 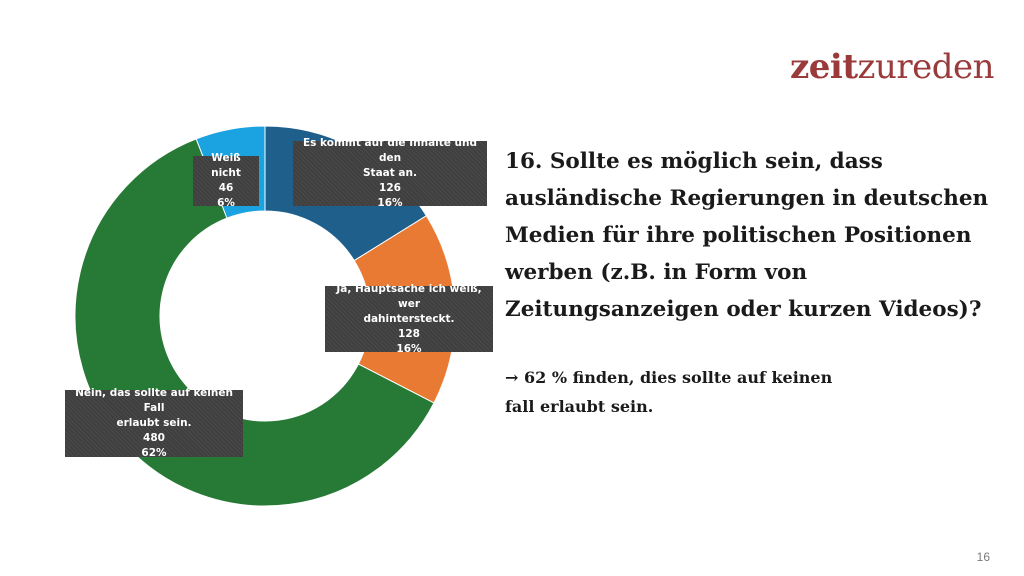 I want to click on callout-label-line: dahintersteckt., so click(x=409, y=318).